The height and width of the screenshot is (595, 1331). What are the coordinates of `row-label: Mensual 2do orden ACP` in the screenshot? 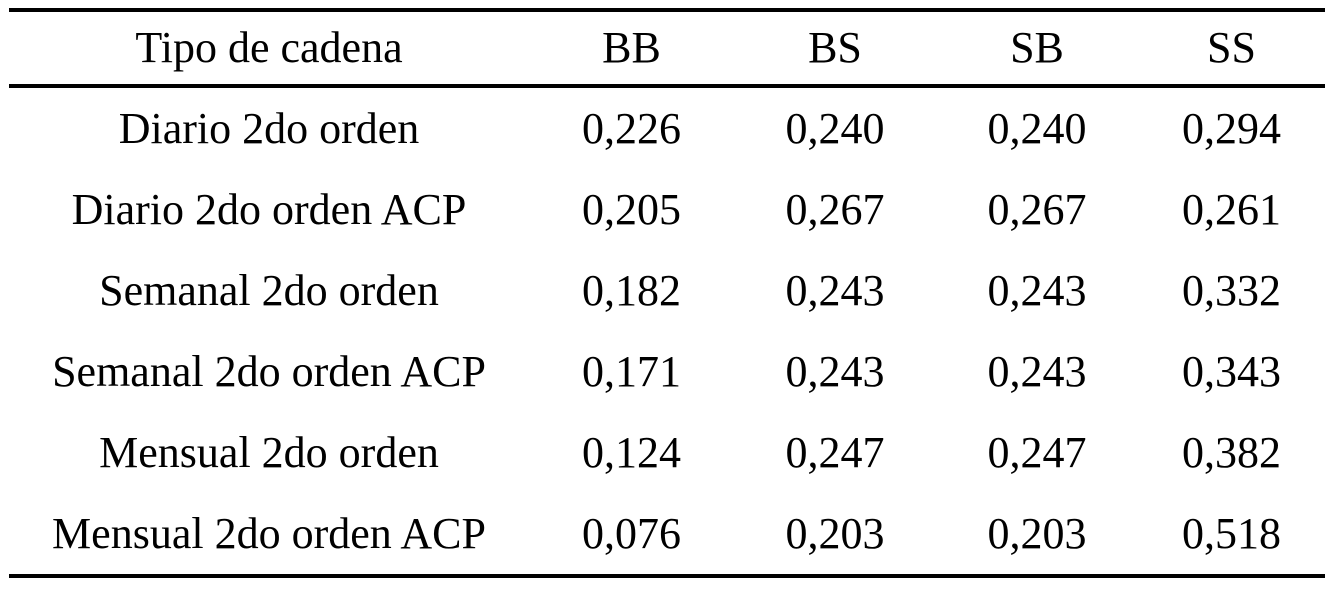 It's located at (269, 533).